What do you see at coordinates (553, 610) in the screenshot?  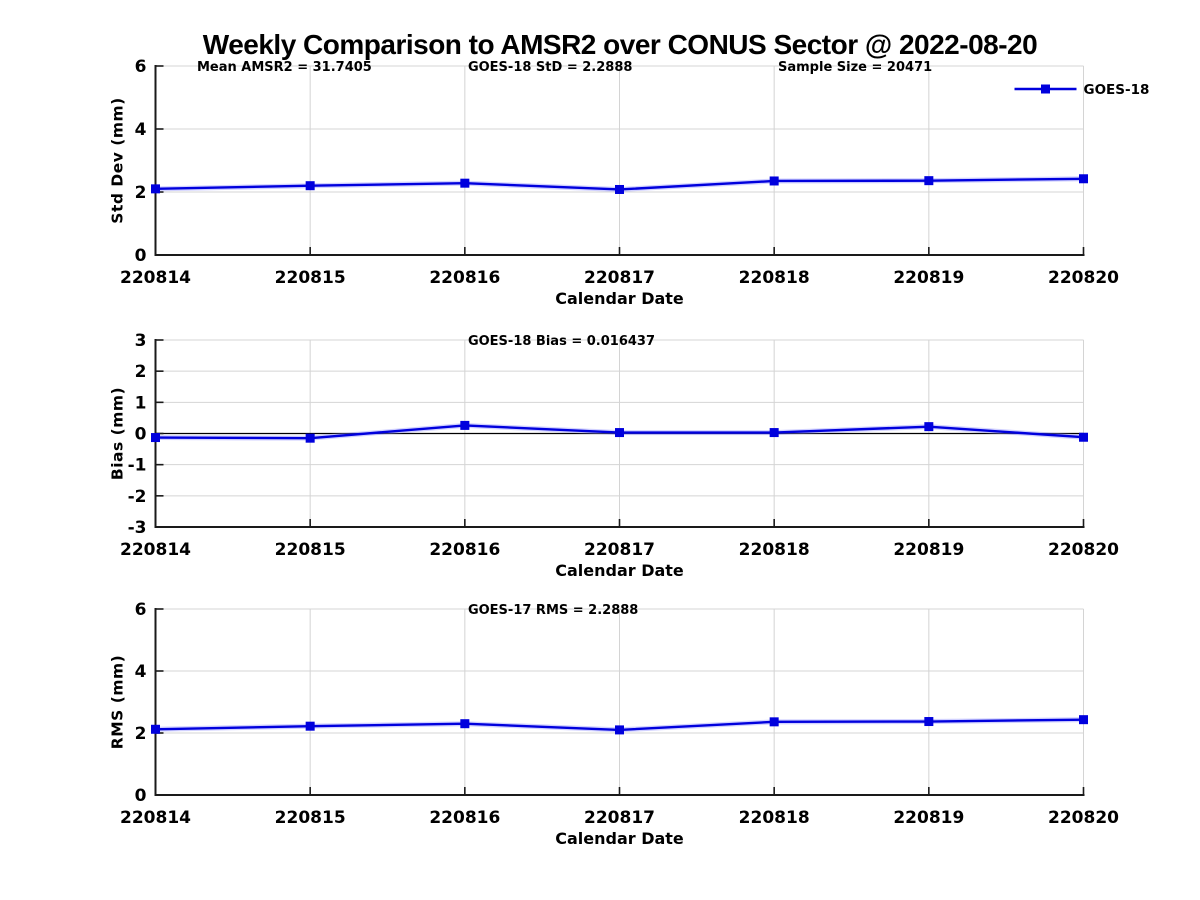 I see `annotation-text: GOES-17 RMS = 2.2888` at bounding box center [553, 610].